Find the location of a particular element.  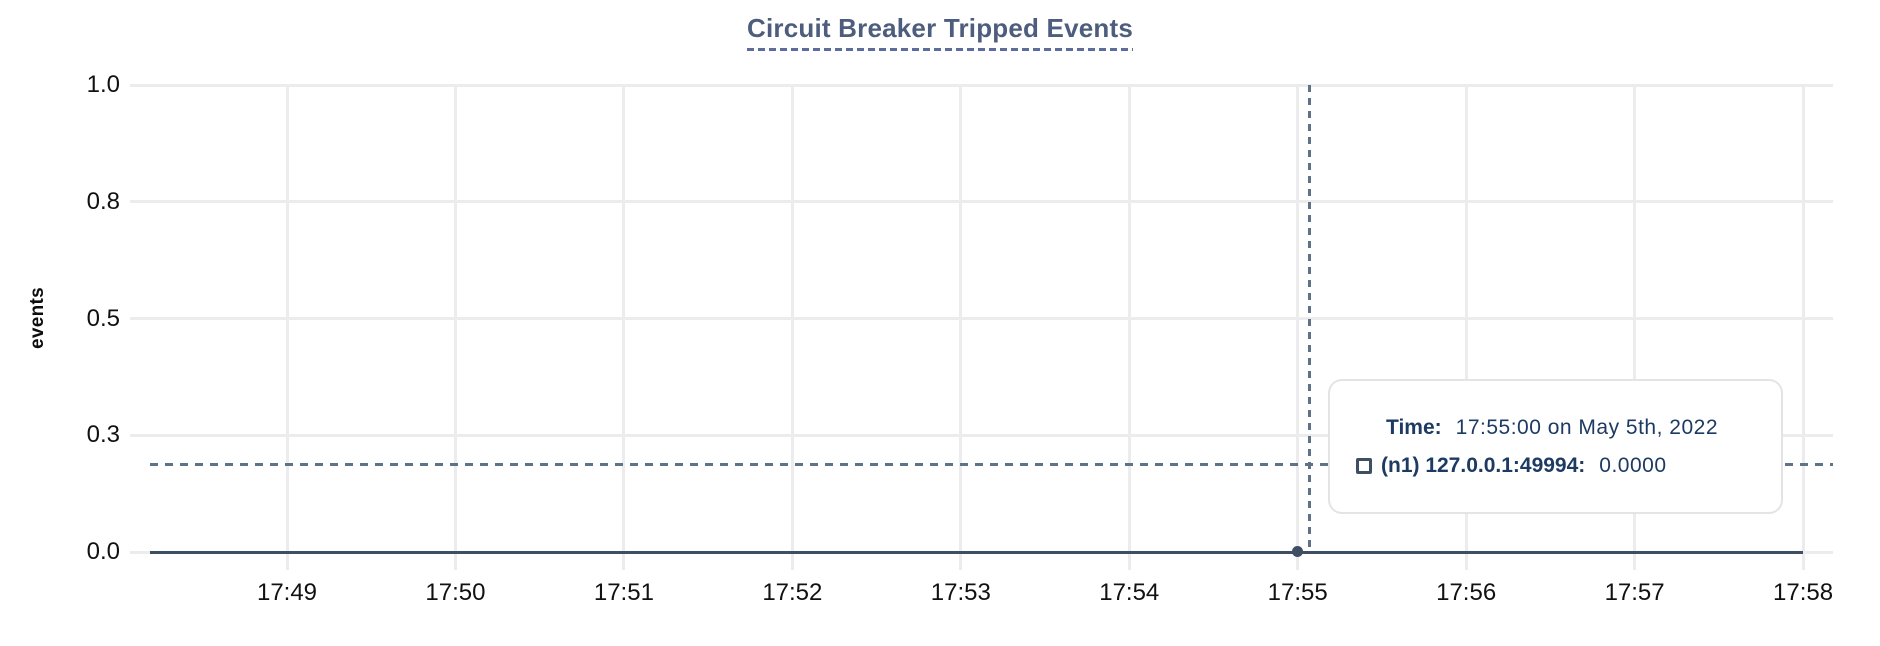

y-tick-label: 0.8 is located at coordinates (103, 201).